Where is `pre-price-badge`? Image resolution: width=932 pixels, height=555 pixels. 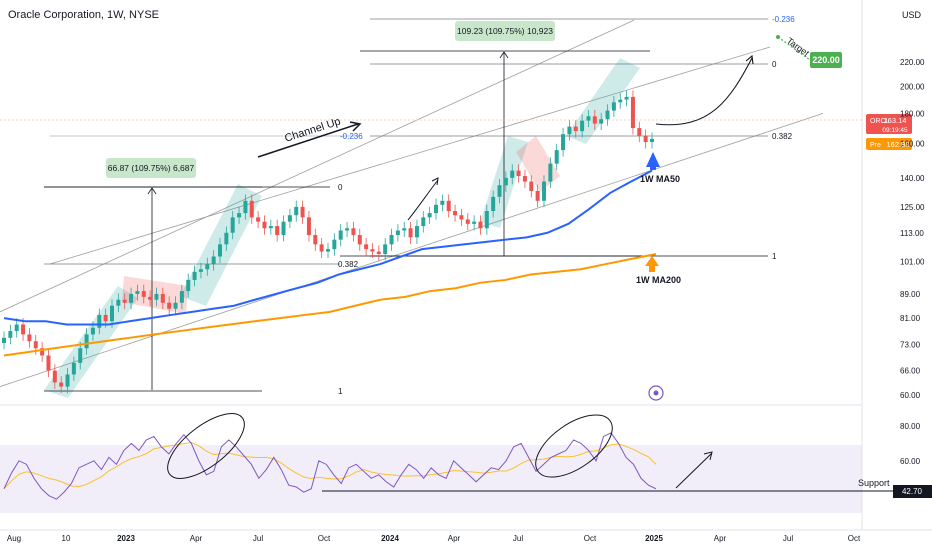
pre-price-badge is located at coordinates (889, 144).